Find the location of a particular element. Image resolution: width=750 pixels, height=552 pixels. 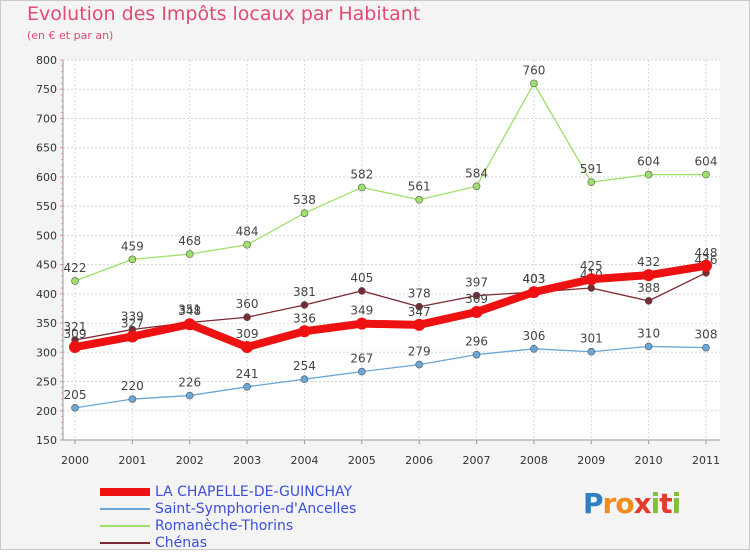

data-label: 254 is located at coordinates (304, 366).